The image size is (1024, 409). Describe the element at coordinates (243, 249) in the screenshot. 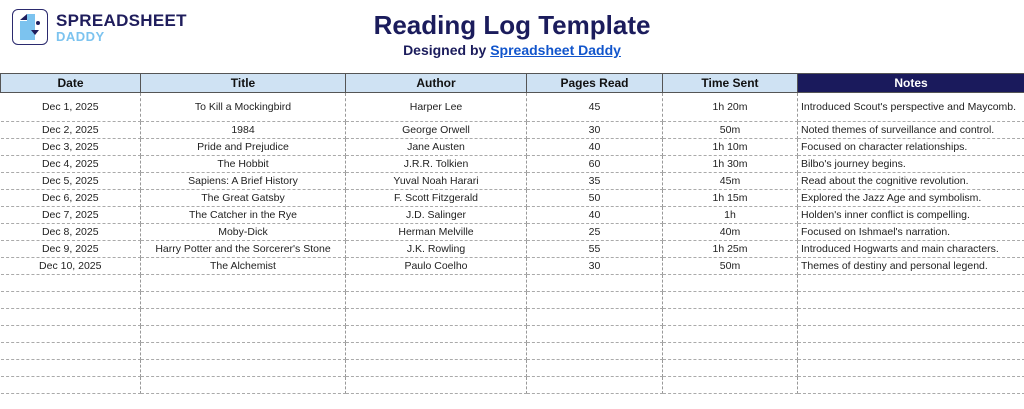

I see `cell-title: Harry Potter and the Sorcerer's Stone` at that location.